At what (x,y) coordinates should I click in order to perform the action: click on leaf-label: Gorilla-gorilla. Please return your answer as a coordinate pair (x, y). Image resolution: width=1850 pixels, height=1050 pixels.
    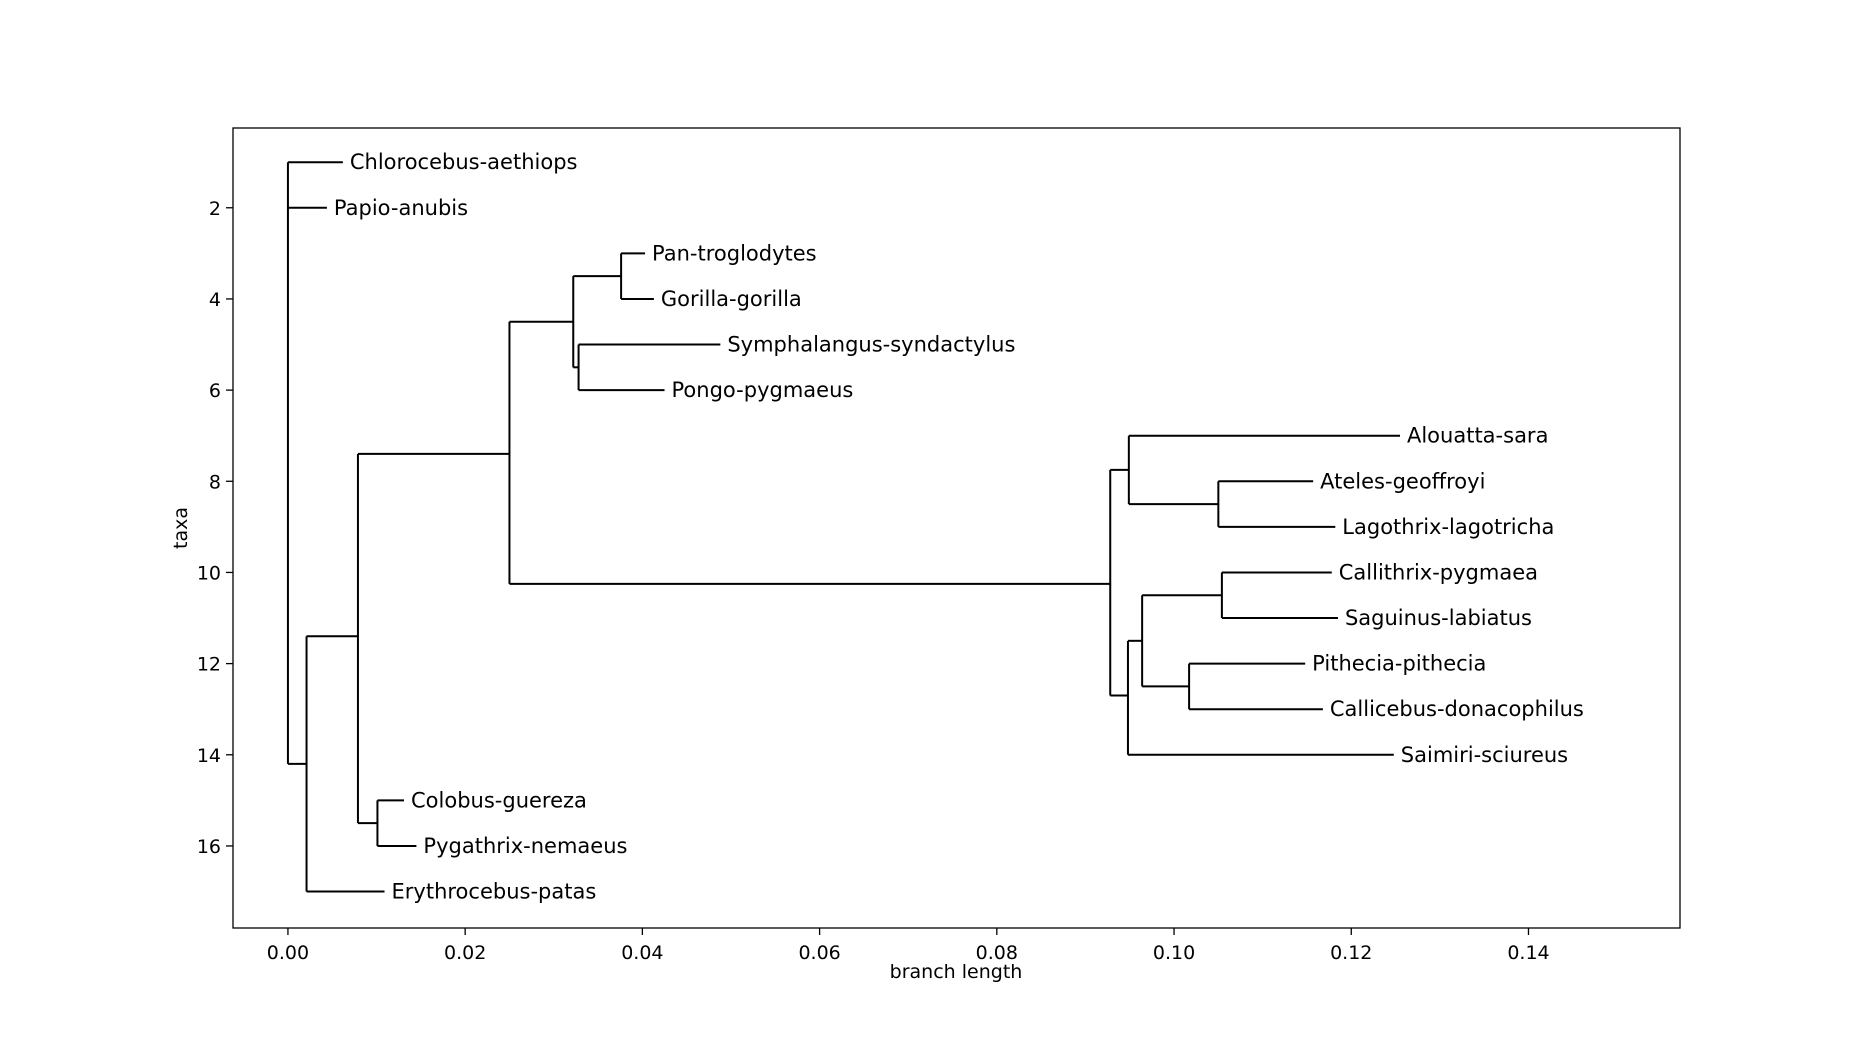
    Looking at the image, I should click on (731, 299).